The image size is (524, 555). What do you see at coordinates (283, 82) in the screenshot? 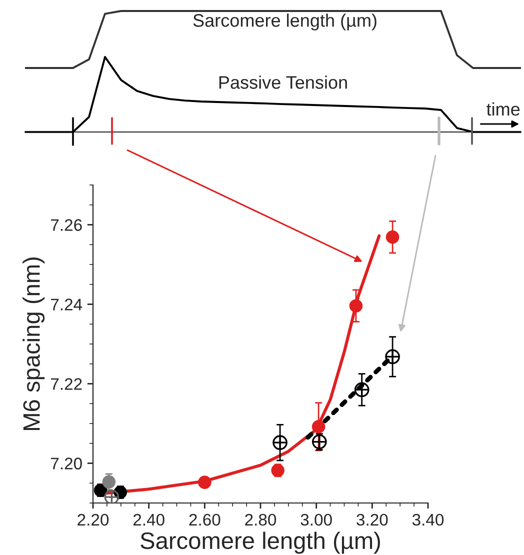
I see `series-label: Passive Tension` at bounding box center [283, 82].